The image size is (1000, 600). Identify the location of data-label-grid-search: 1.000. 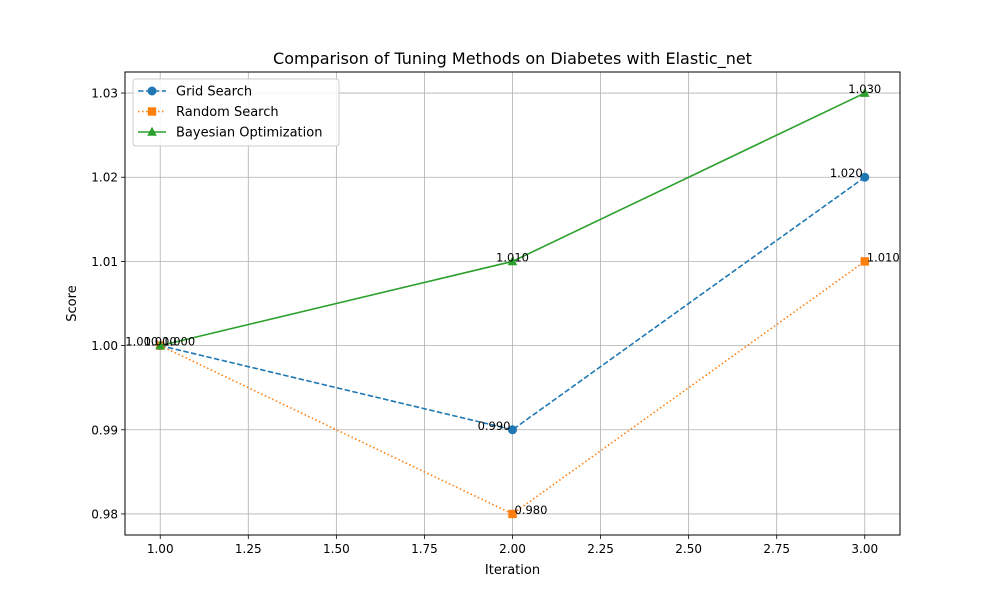
(141, 342).